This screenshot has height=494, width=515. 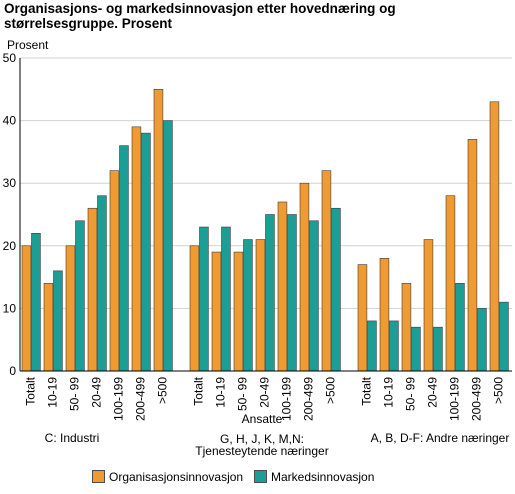 I want to click on legend-label-market: Markedsinnovasjon, so click(x=323, y=477).